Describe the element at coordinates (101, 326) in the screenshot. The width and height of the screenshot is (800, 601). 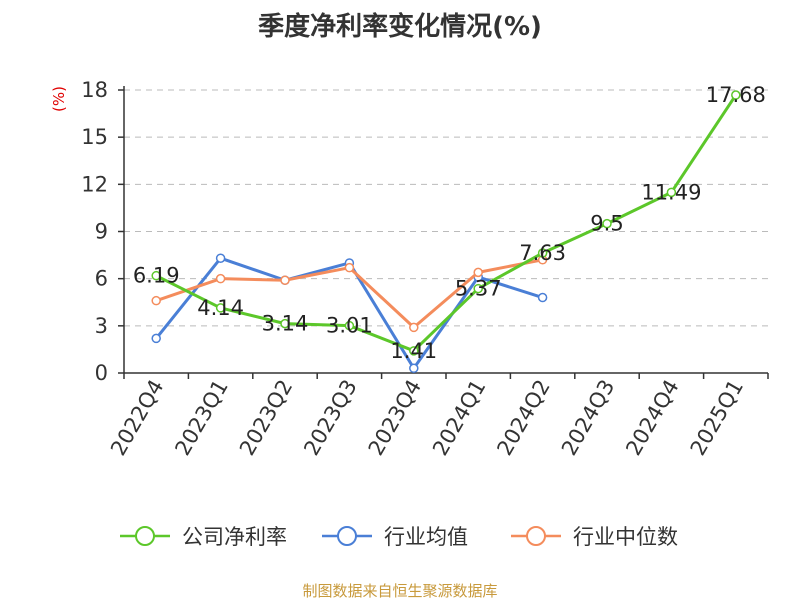
I see `y-tick-label: 3` at that location.